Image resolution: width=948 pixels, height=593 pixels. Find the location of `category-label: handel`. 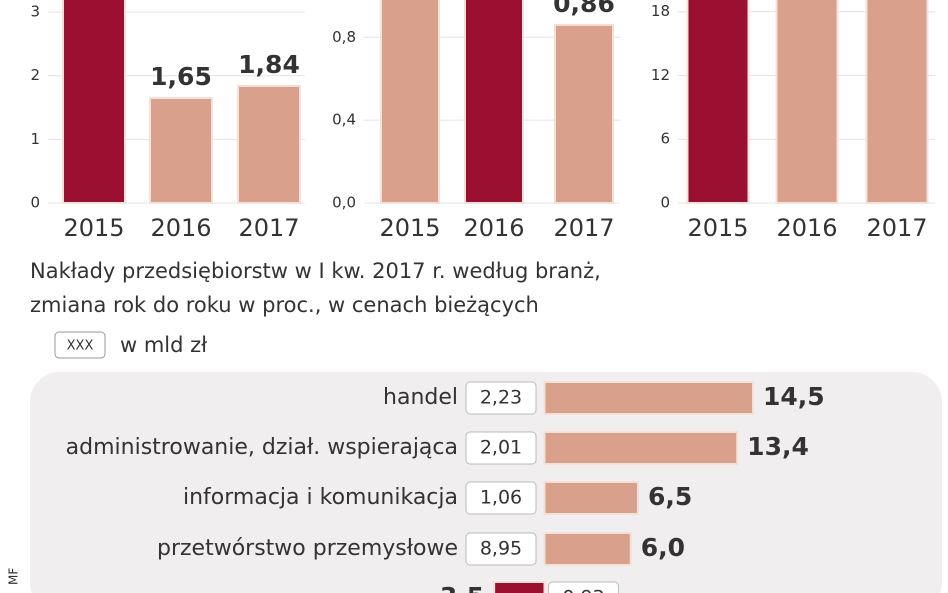

category-label: handel is located at coordinates (420, 397).